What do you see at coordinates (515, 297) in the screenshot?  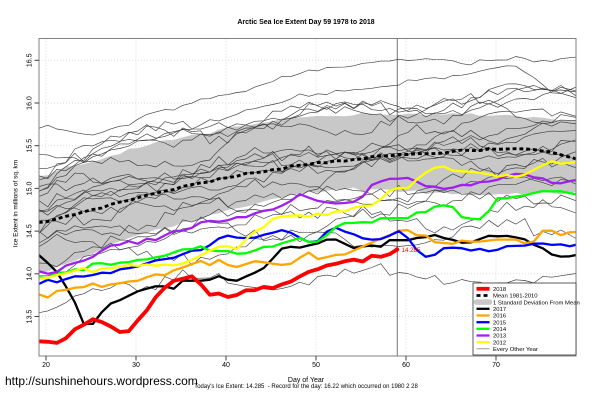 I see `svg-text: Mean 1981-2010` at bounding box center [515, 297].